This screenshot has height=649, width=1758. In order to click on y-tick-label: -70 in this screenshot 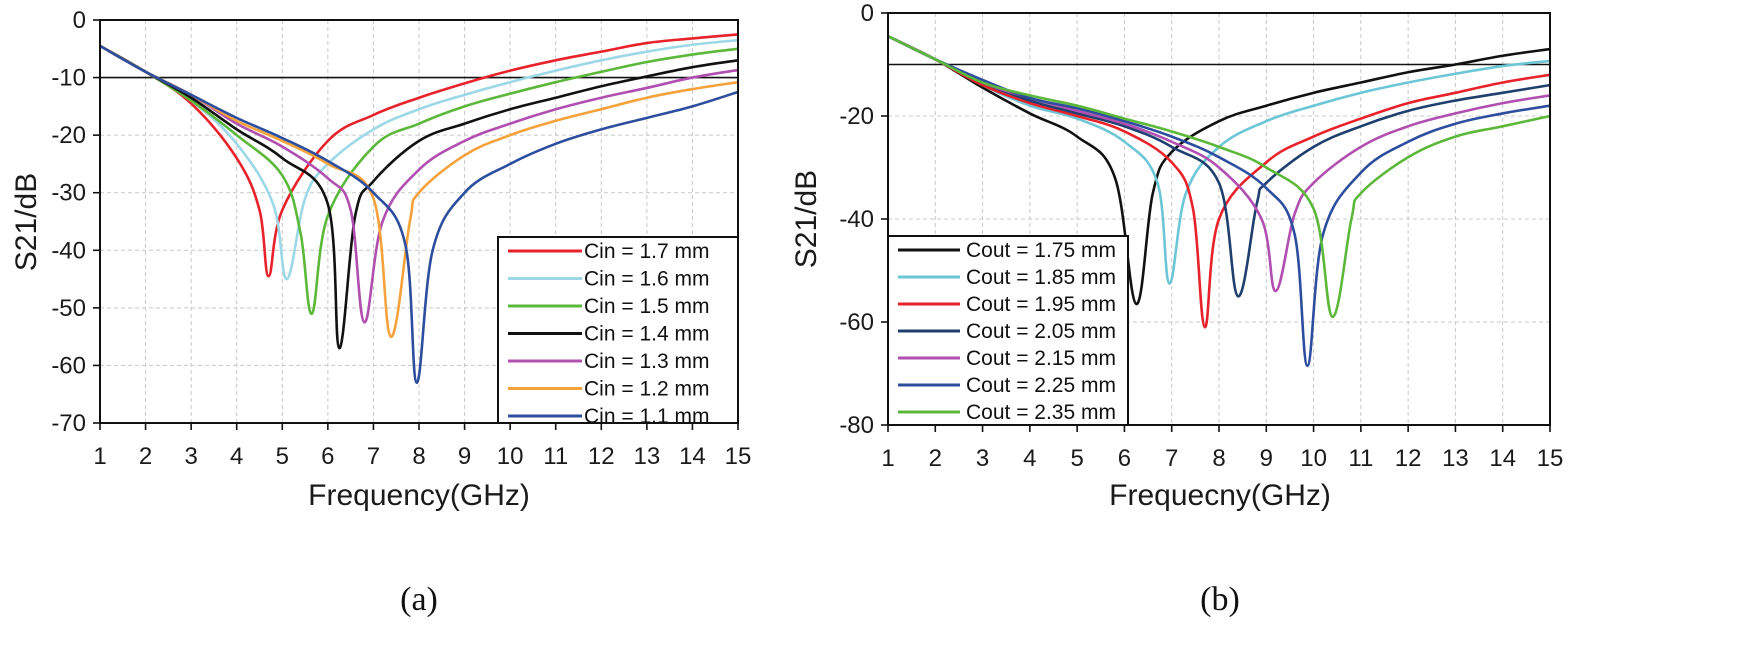, I will do `click(68, 423)`.